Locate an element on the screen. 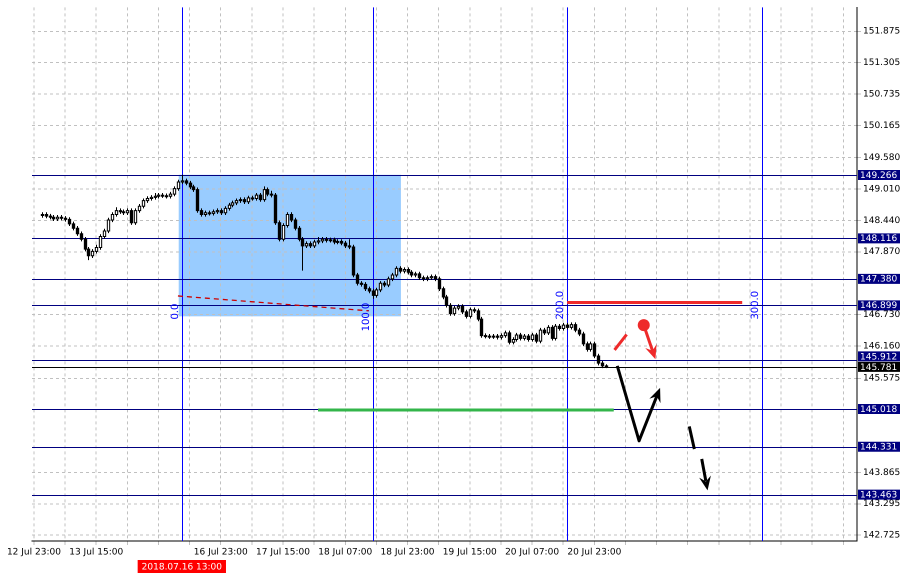 The height and width of the screenshot is (575, 901). ref-line-label: 145.912 is located at coordinates (879, 357).